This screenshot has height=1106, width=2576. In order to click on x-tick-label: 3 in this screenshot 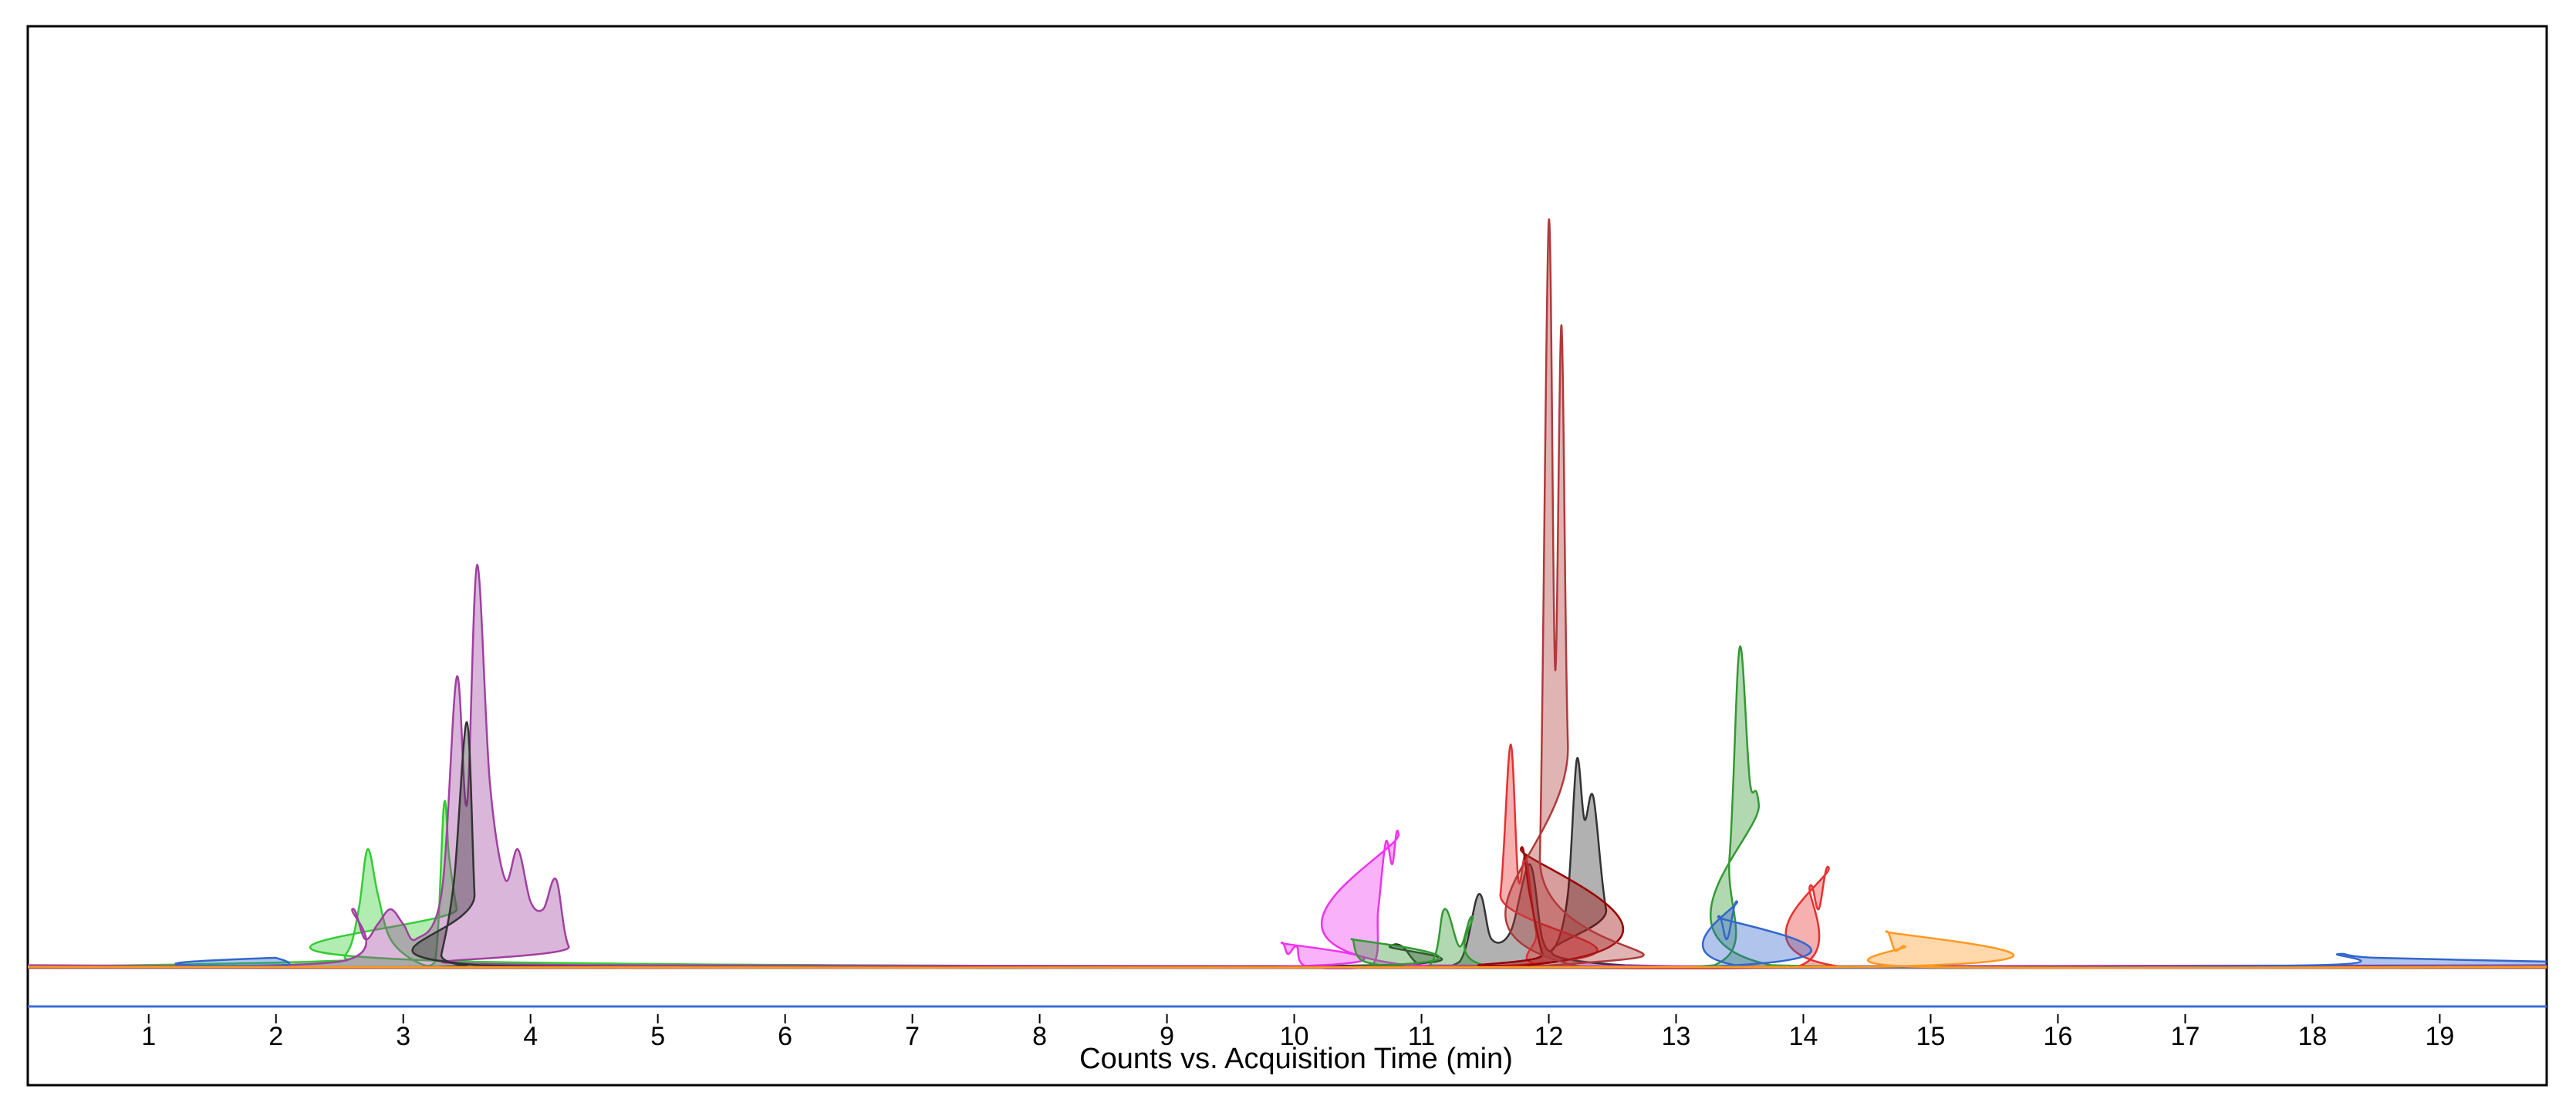, I will do `click(403, 1036)`.